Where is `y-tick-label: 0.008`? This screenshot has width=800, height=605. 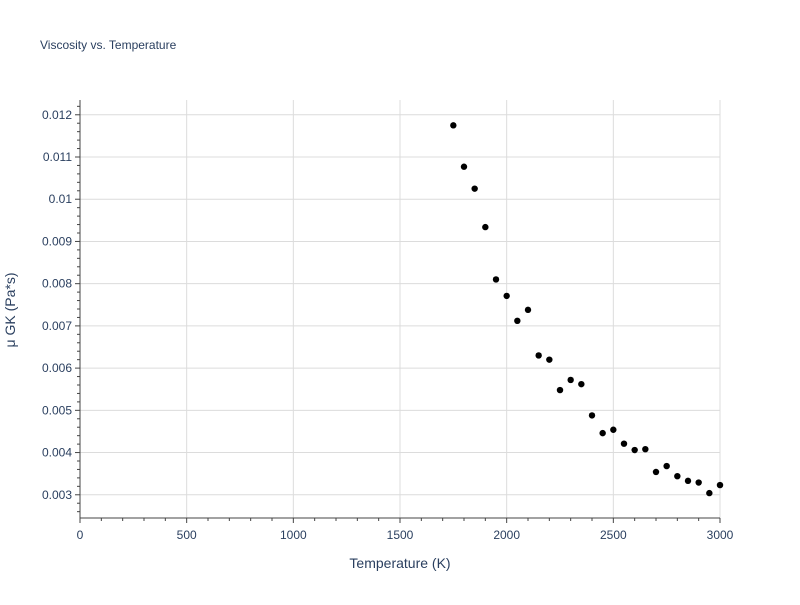
y-tick-label: 0.008 is located at coordinates (57, 284).